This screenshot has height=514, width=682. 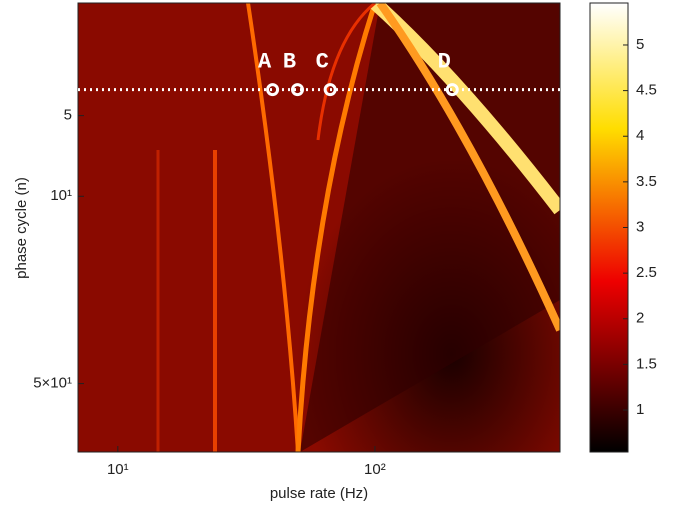 I want to click on y-tick-label: 10¹, so click(x=61, y=195).